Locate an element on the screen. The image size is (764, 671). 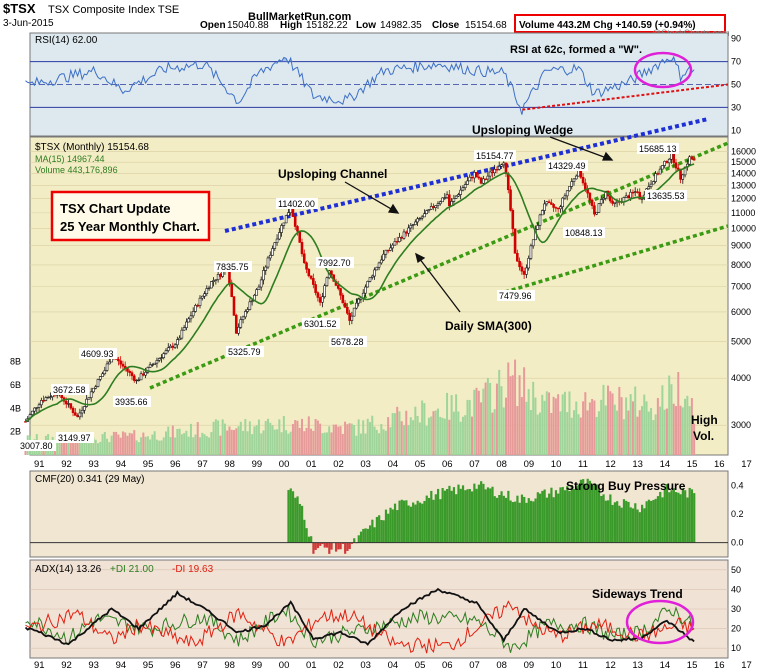
open-label: Open is located at coordinates (213, 25).